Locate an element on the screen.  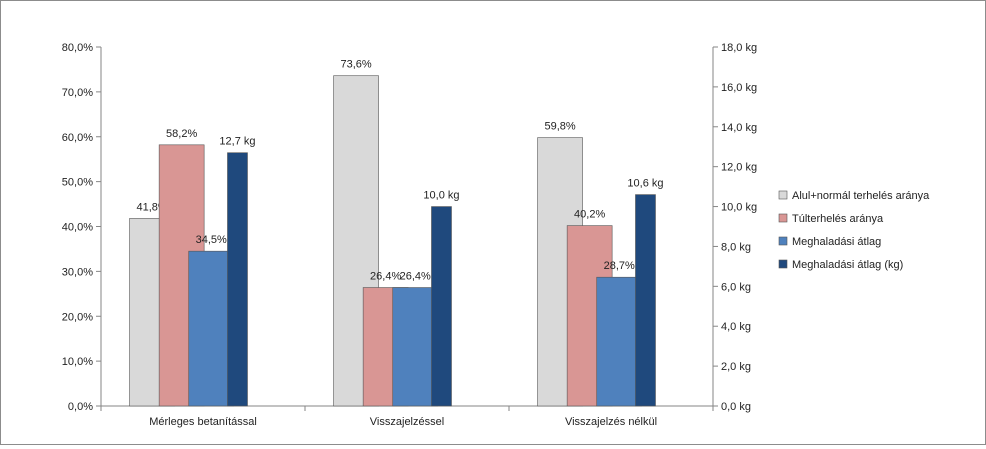
right-axis-tick-label: 4,0 kg is located at coordinates (736, 327).